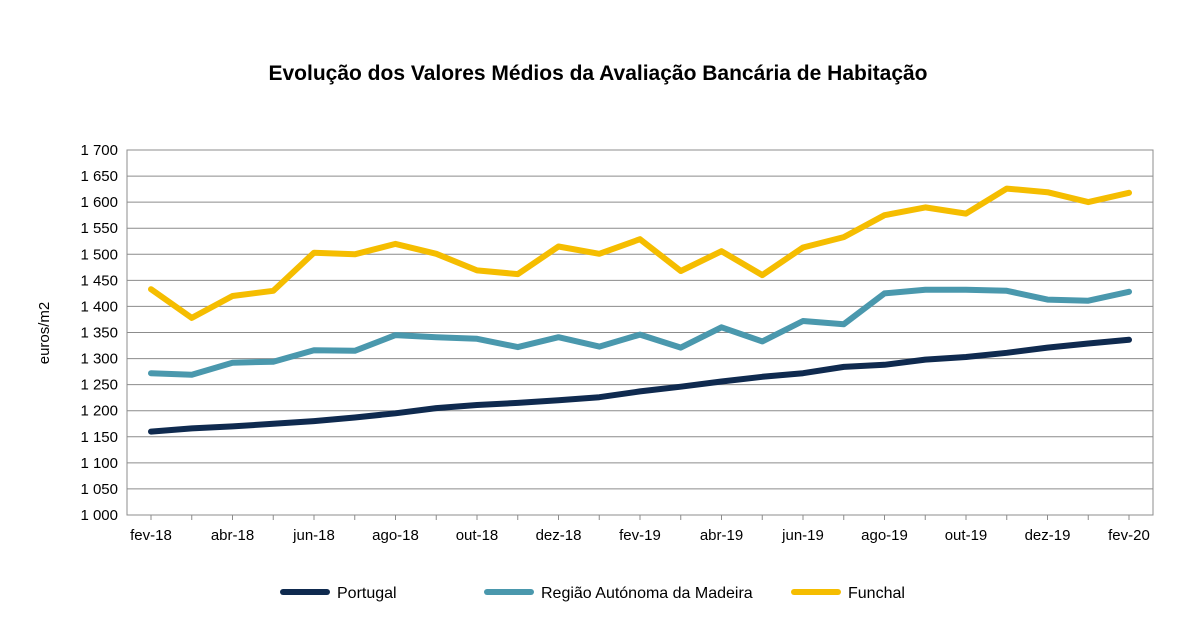 The height and width of the screenshot is (628, 1200). Describe the element at coordinates (876, 593) in the screenshot. I see `legend-label: Funchal` at that location.